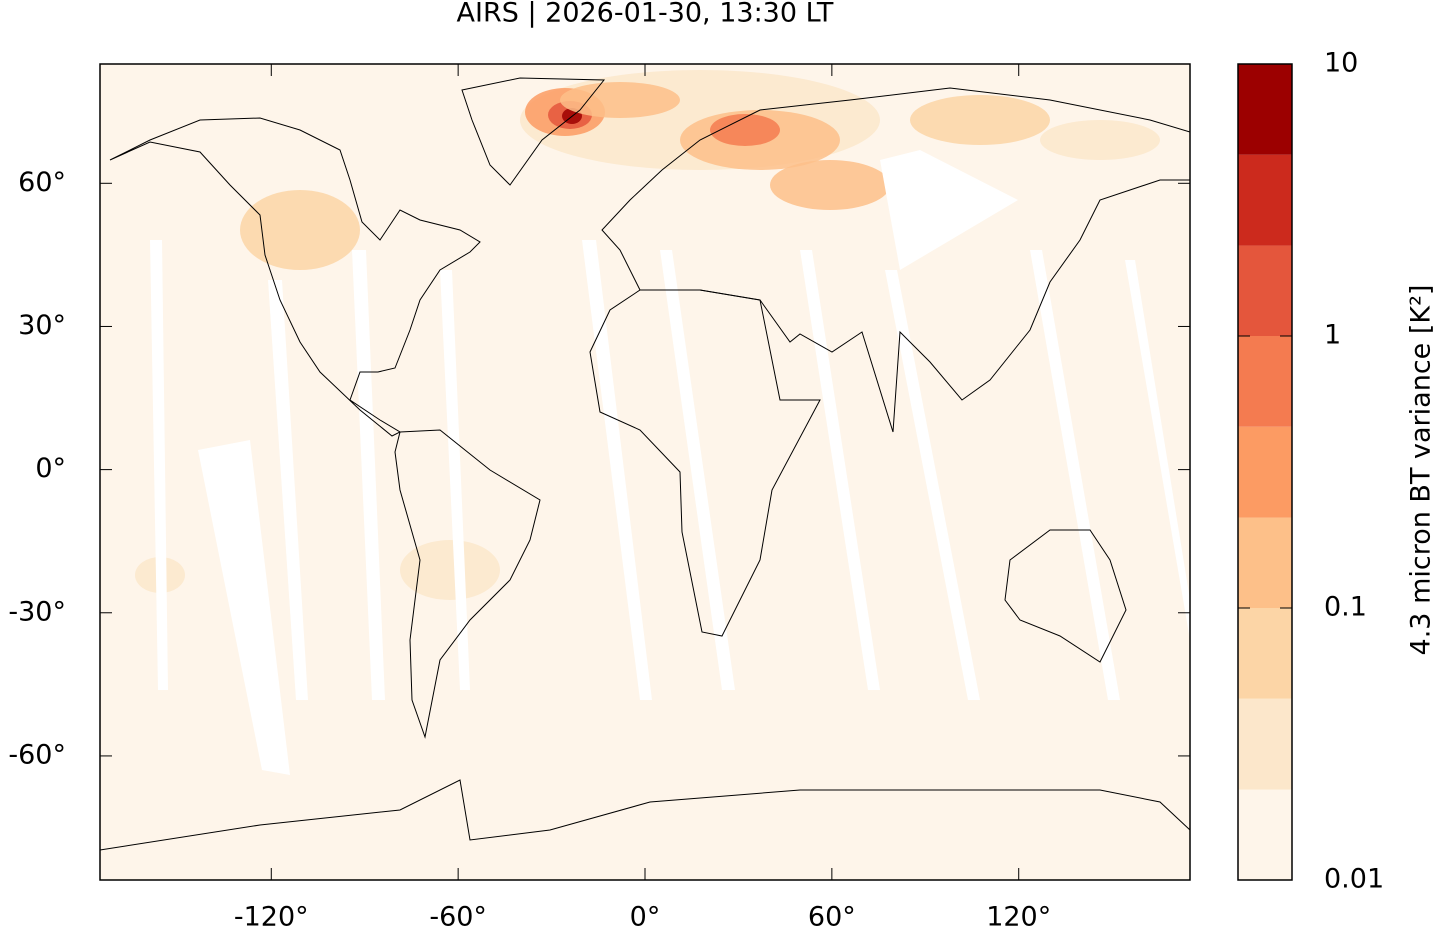  I want to click on title: AIRS | 2026-01-30, 13:30 LT, so click(645, 14).